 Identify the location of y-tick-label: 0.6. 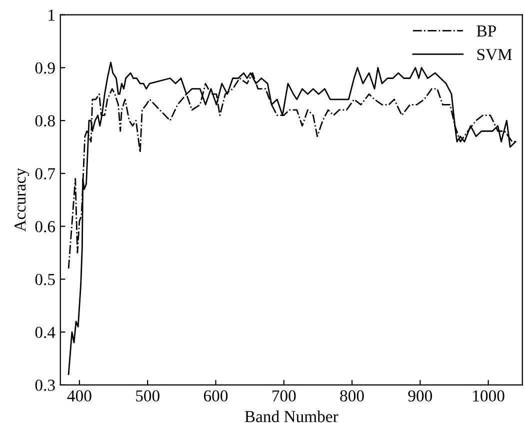
(45, 226).